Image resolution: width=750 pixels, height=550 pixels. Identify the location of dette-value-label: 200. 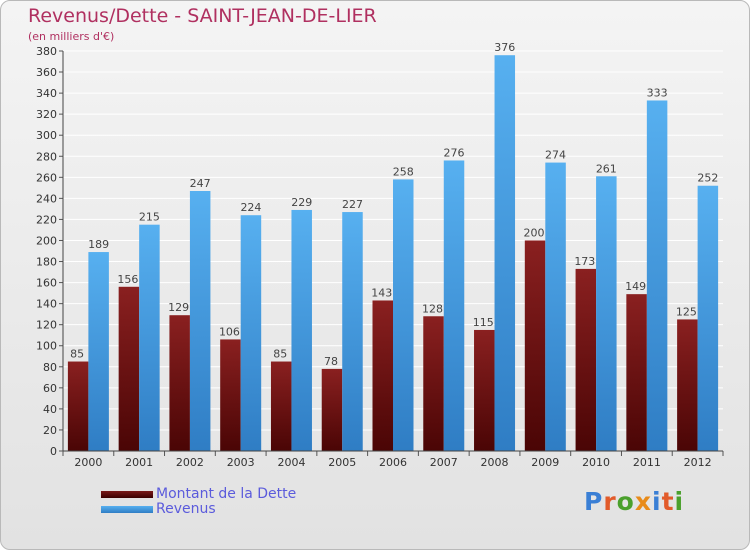
(534, 232).